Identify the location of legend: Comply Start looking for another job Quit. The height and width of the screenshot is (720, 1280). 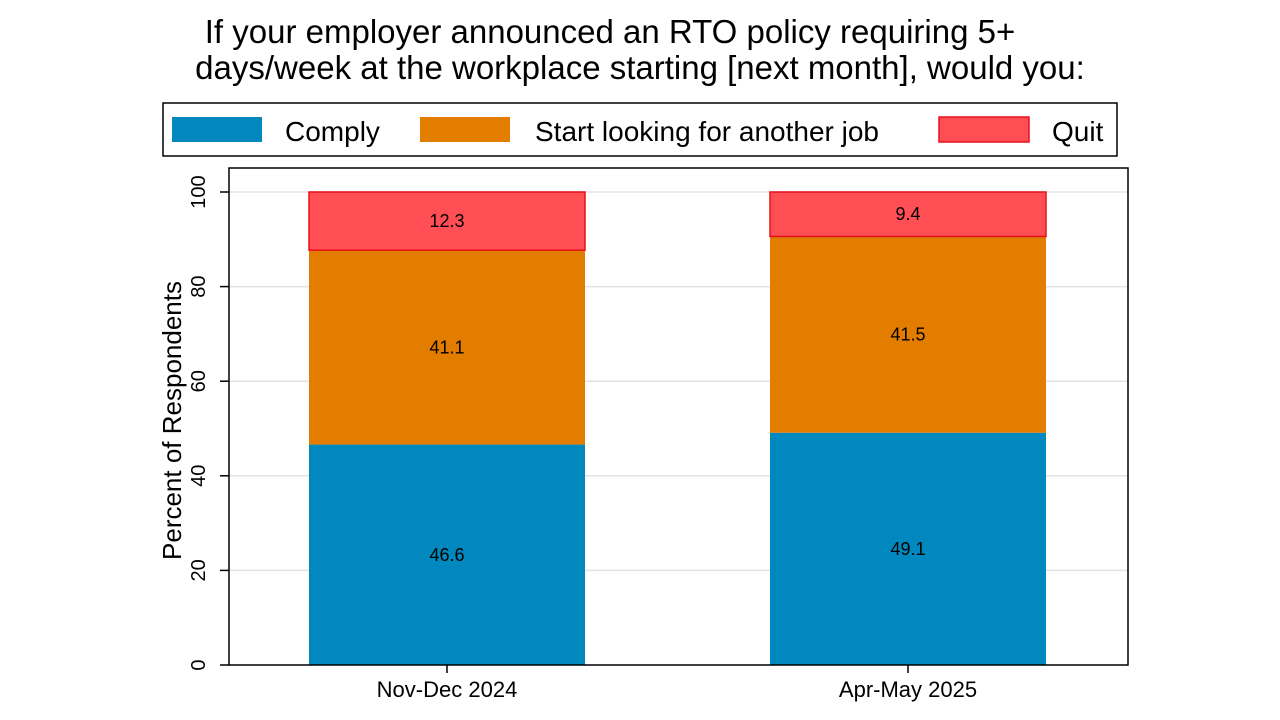
(640, 129).